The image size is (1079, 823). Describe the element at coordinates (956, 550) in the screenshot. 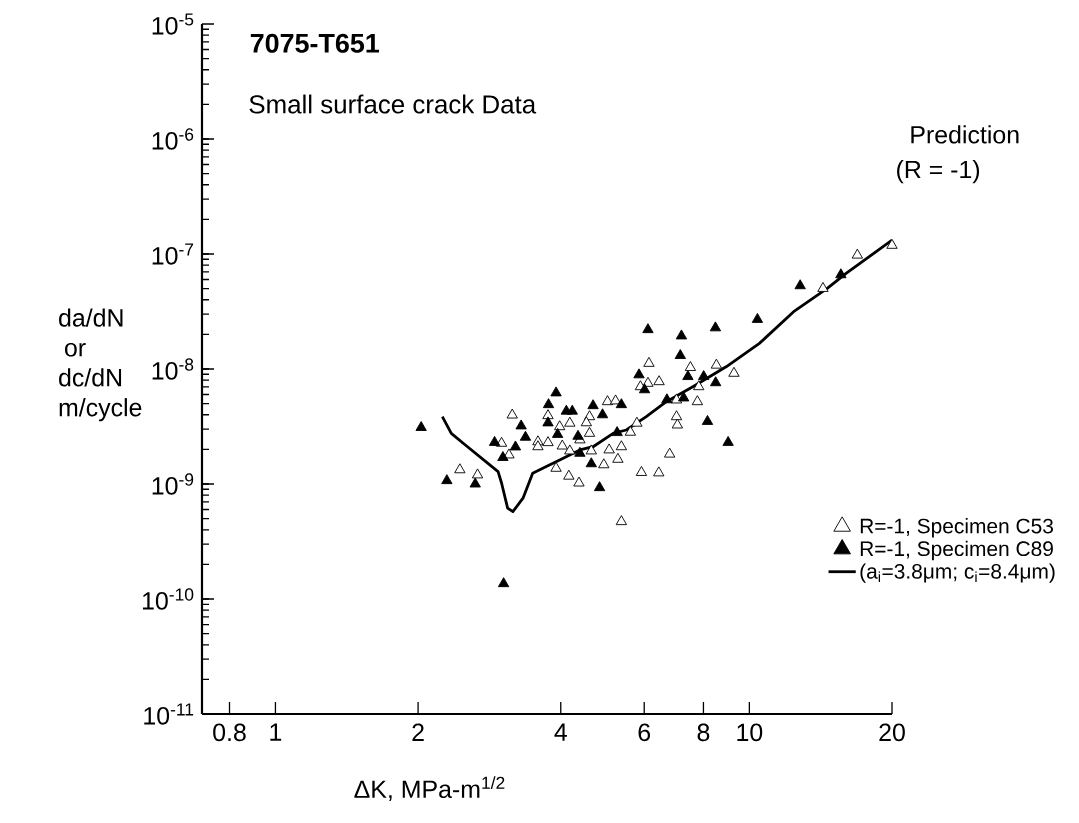

I see `legend-label: R=-1, Specimen C89` at that location.